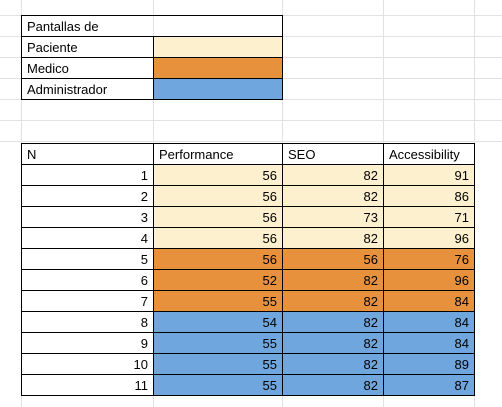  I want to click on legend-label-medico: Medico, so click(48, 68).